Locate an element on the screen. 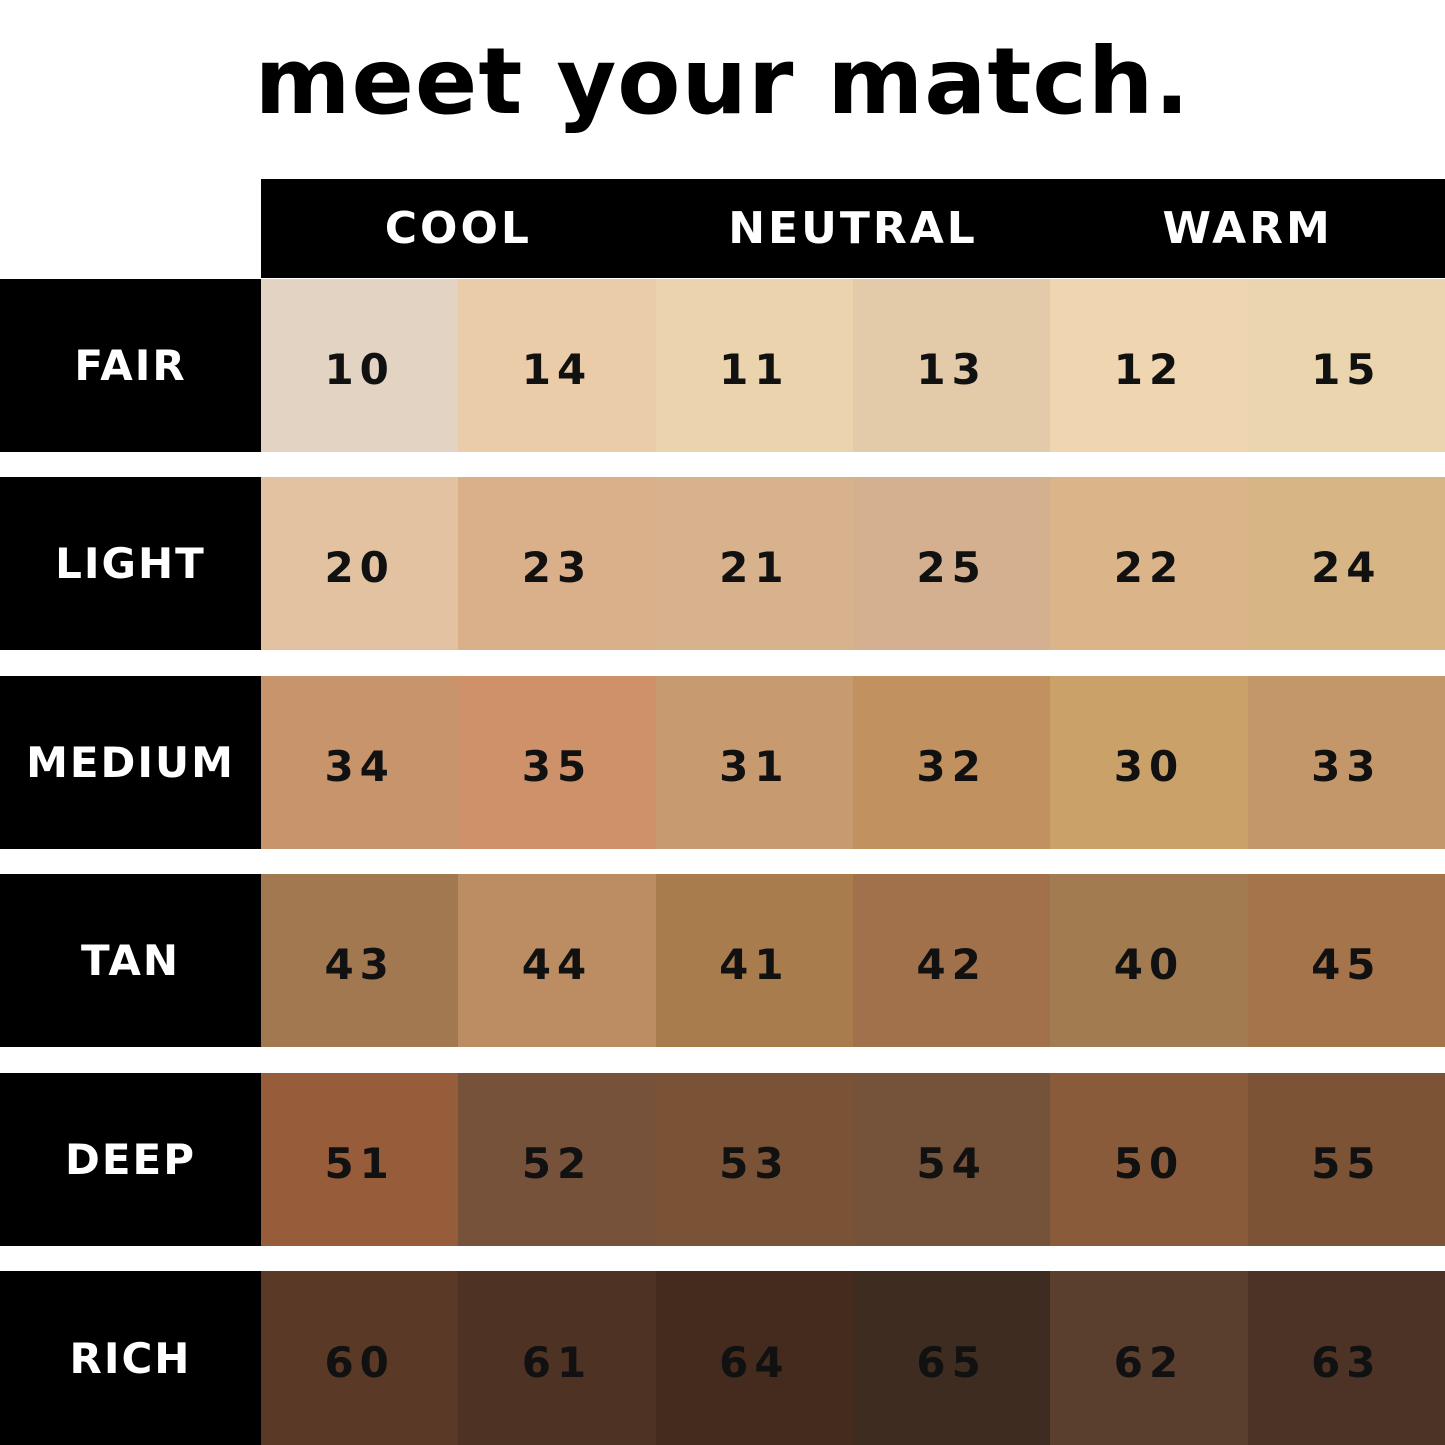 Image resolution: width=1445 pixels, height=1445 pixels. shade-row-fair: FAIR 10 14 11 13 12 15 is located at coordinates (722, 365).